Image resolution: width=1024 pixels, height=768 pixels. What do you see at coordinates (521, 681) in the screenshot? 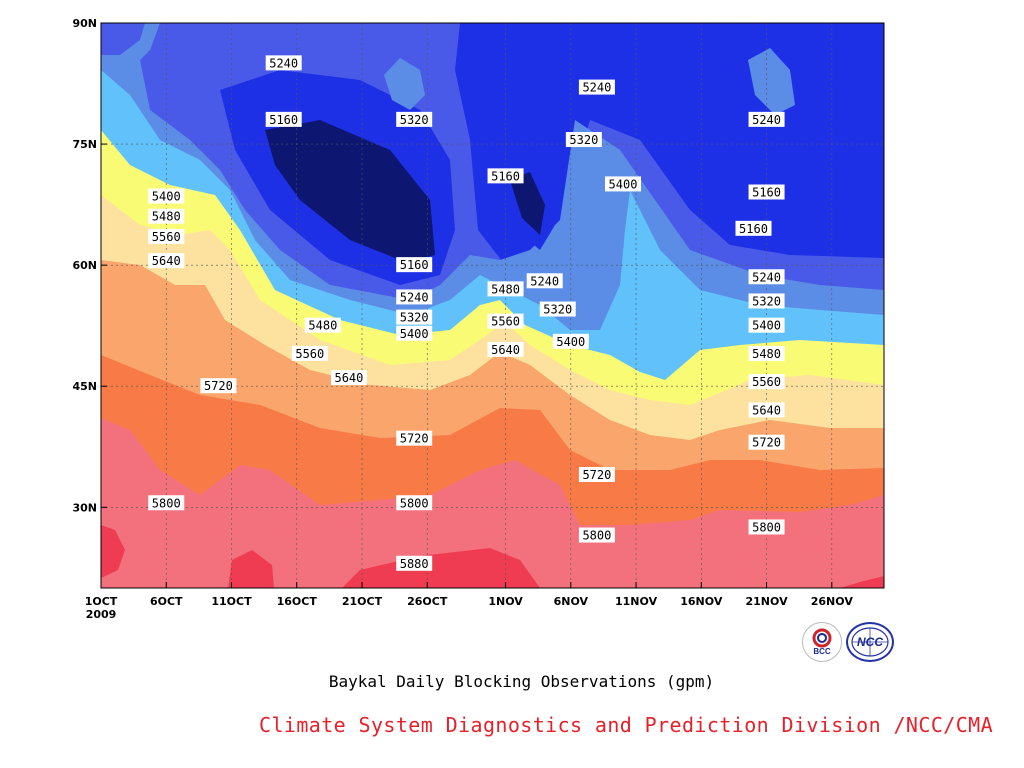
I see `chart-title: Baykal Daily Blocking Observations (gpm)` at bounding box center [521, 681].